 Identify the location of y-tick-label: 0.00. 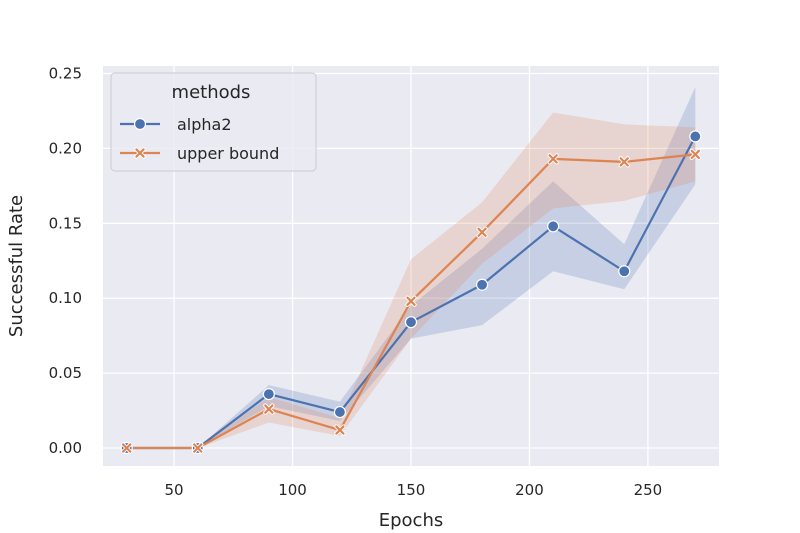
(65, 448).